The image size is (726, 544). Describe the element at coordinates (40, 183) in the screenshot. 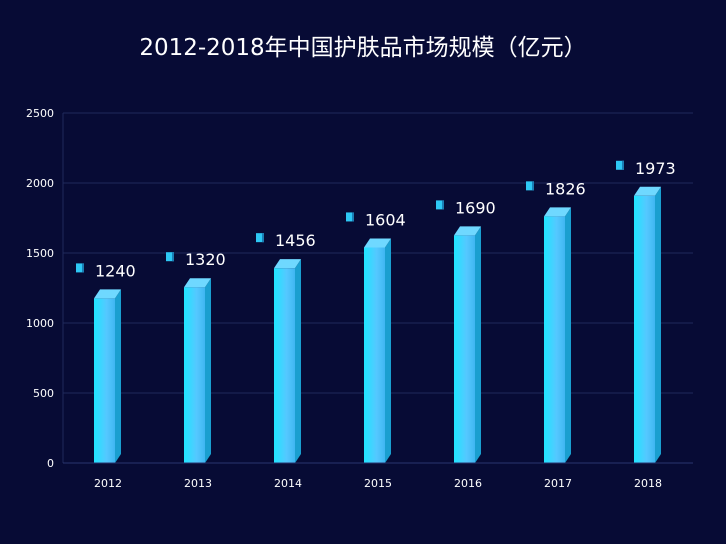

I see `y-tick-label: 2000` at that location.